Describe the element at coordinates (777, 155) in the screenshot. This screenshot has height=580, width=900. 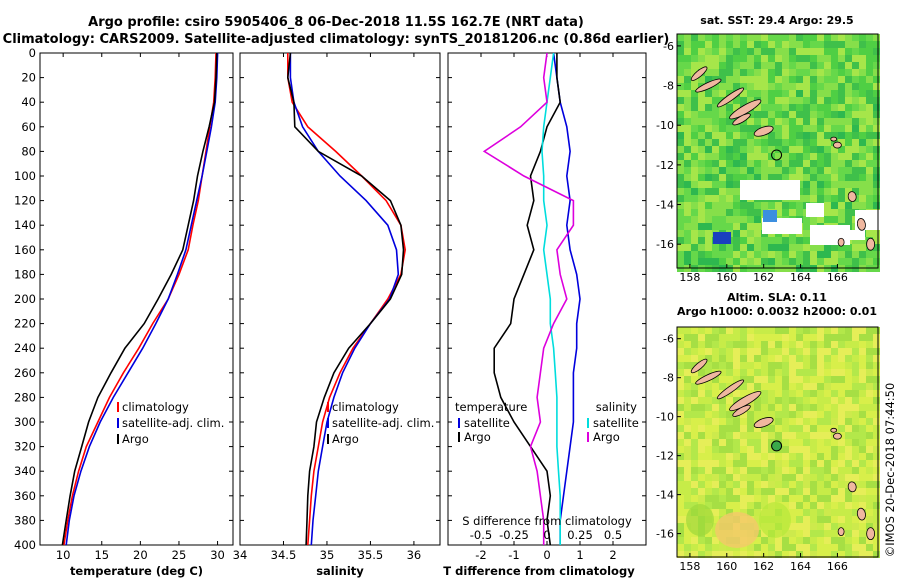
I see `argo-position-marker` at that location.